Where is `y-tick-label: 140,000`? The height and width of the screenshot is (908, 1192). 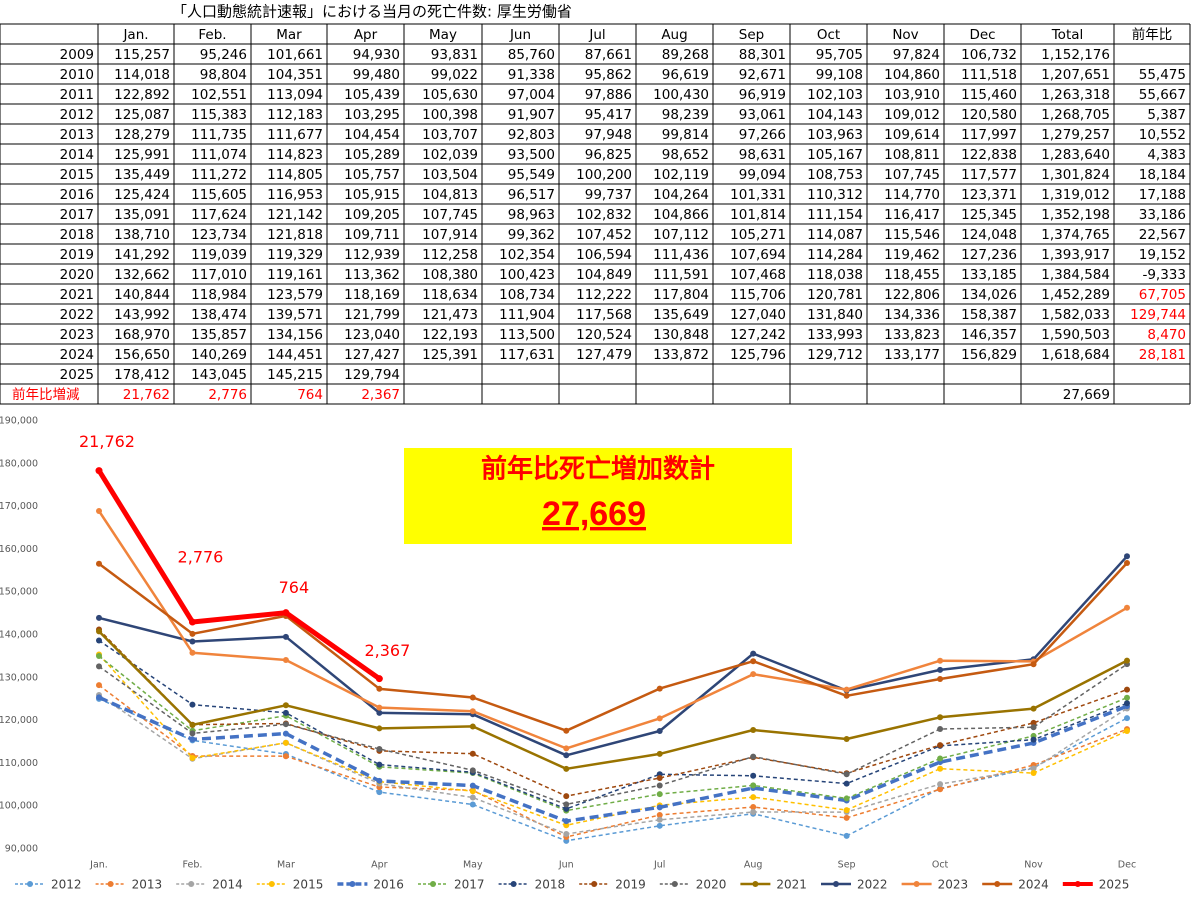
y-tick-label: 140,000 is located at coordinates (19, 635).